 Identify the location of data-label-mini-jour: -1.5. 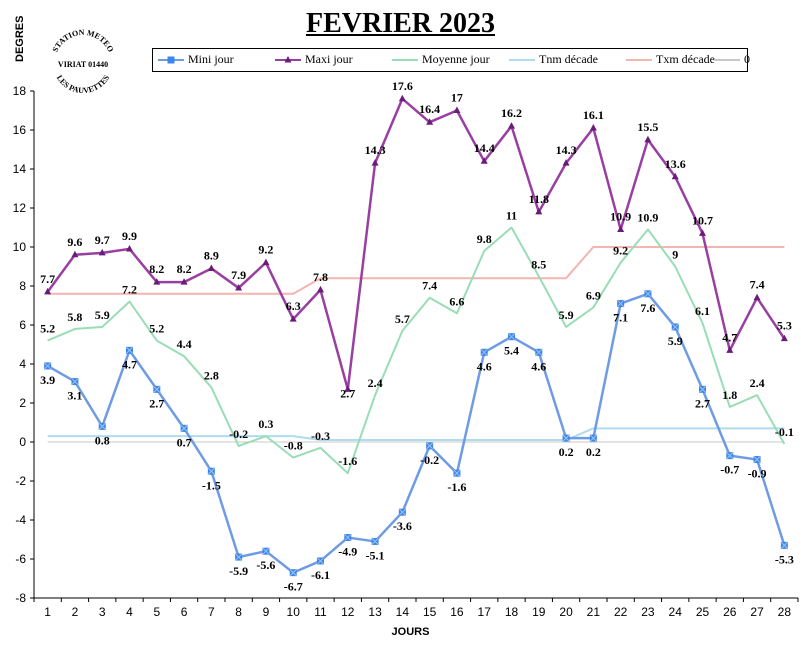
(211, 485).